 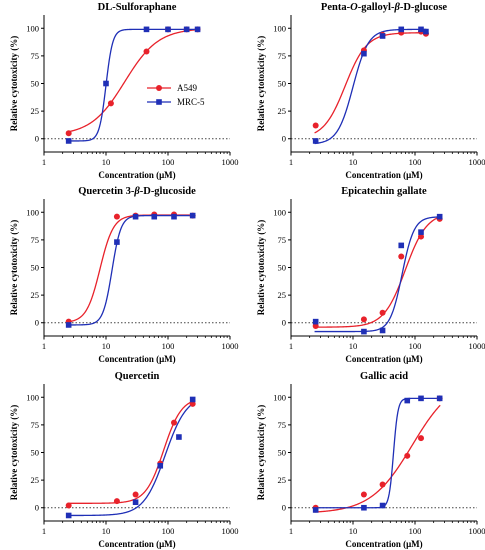 What do you see at coordinates (384, 376) in the screenshot?
I see `panel-title: Gallic acid` at bounding box center [384, 376].